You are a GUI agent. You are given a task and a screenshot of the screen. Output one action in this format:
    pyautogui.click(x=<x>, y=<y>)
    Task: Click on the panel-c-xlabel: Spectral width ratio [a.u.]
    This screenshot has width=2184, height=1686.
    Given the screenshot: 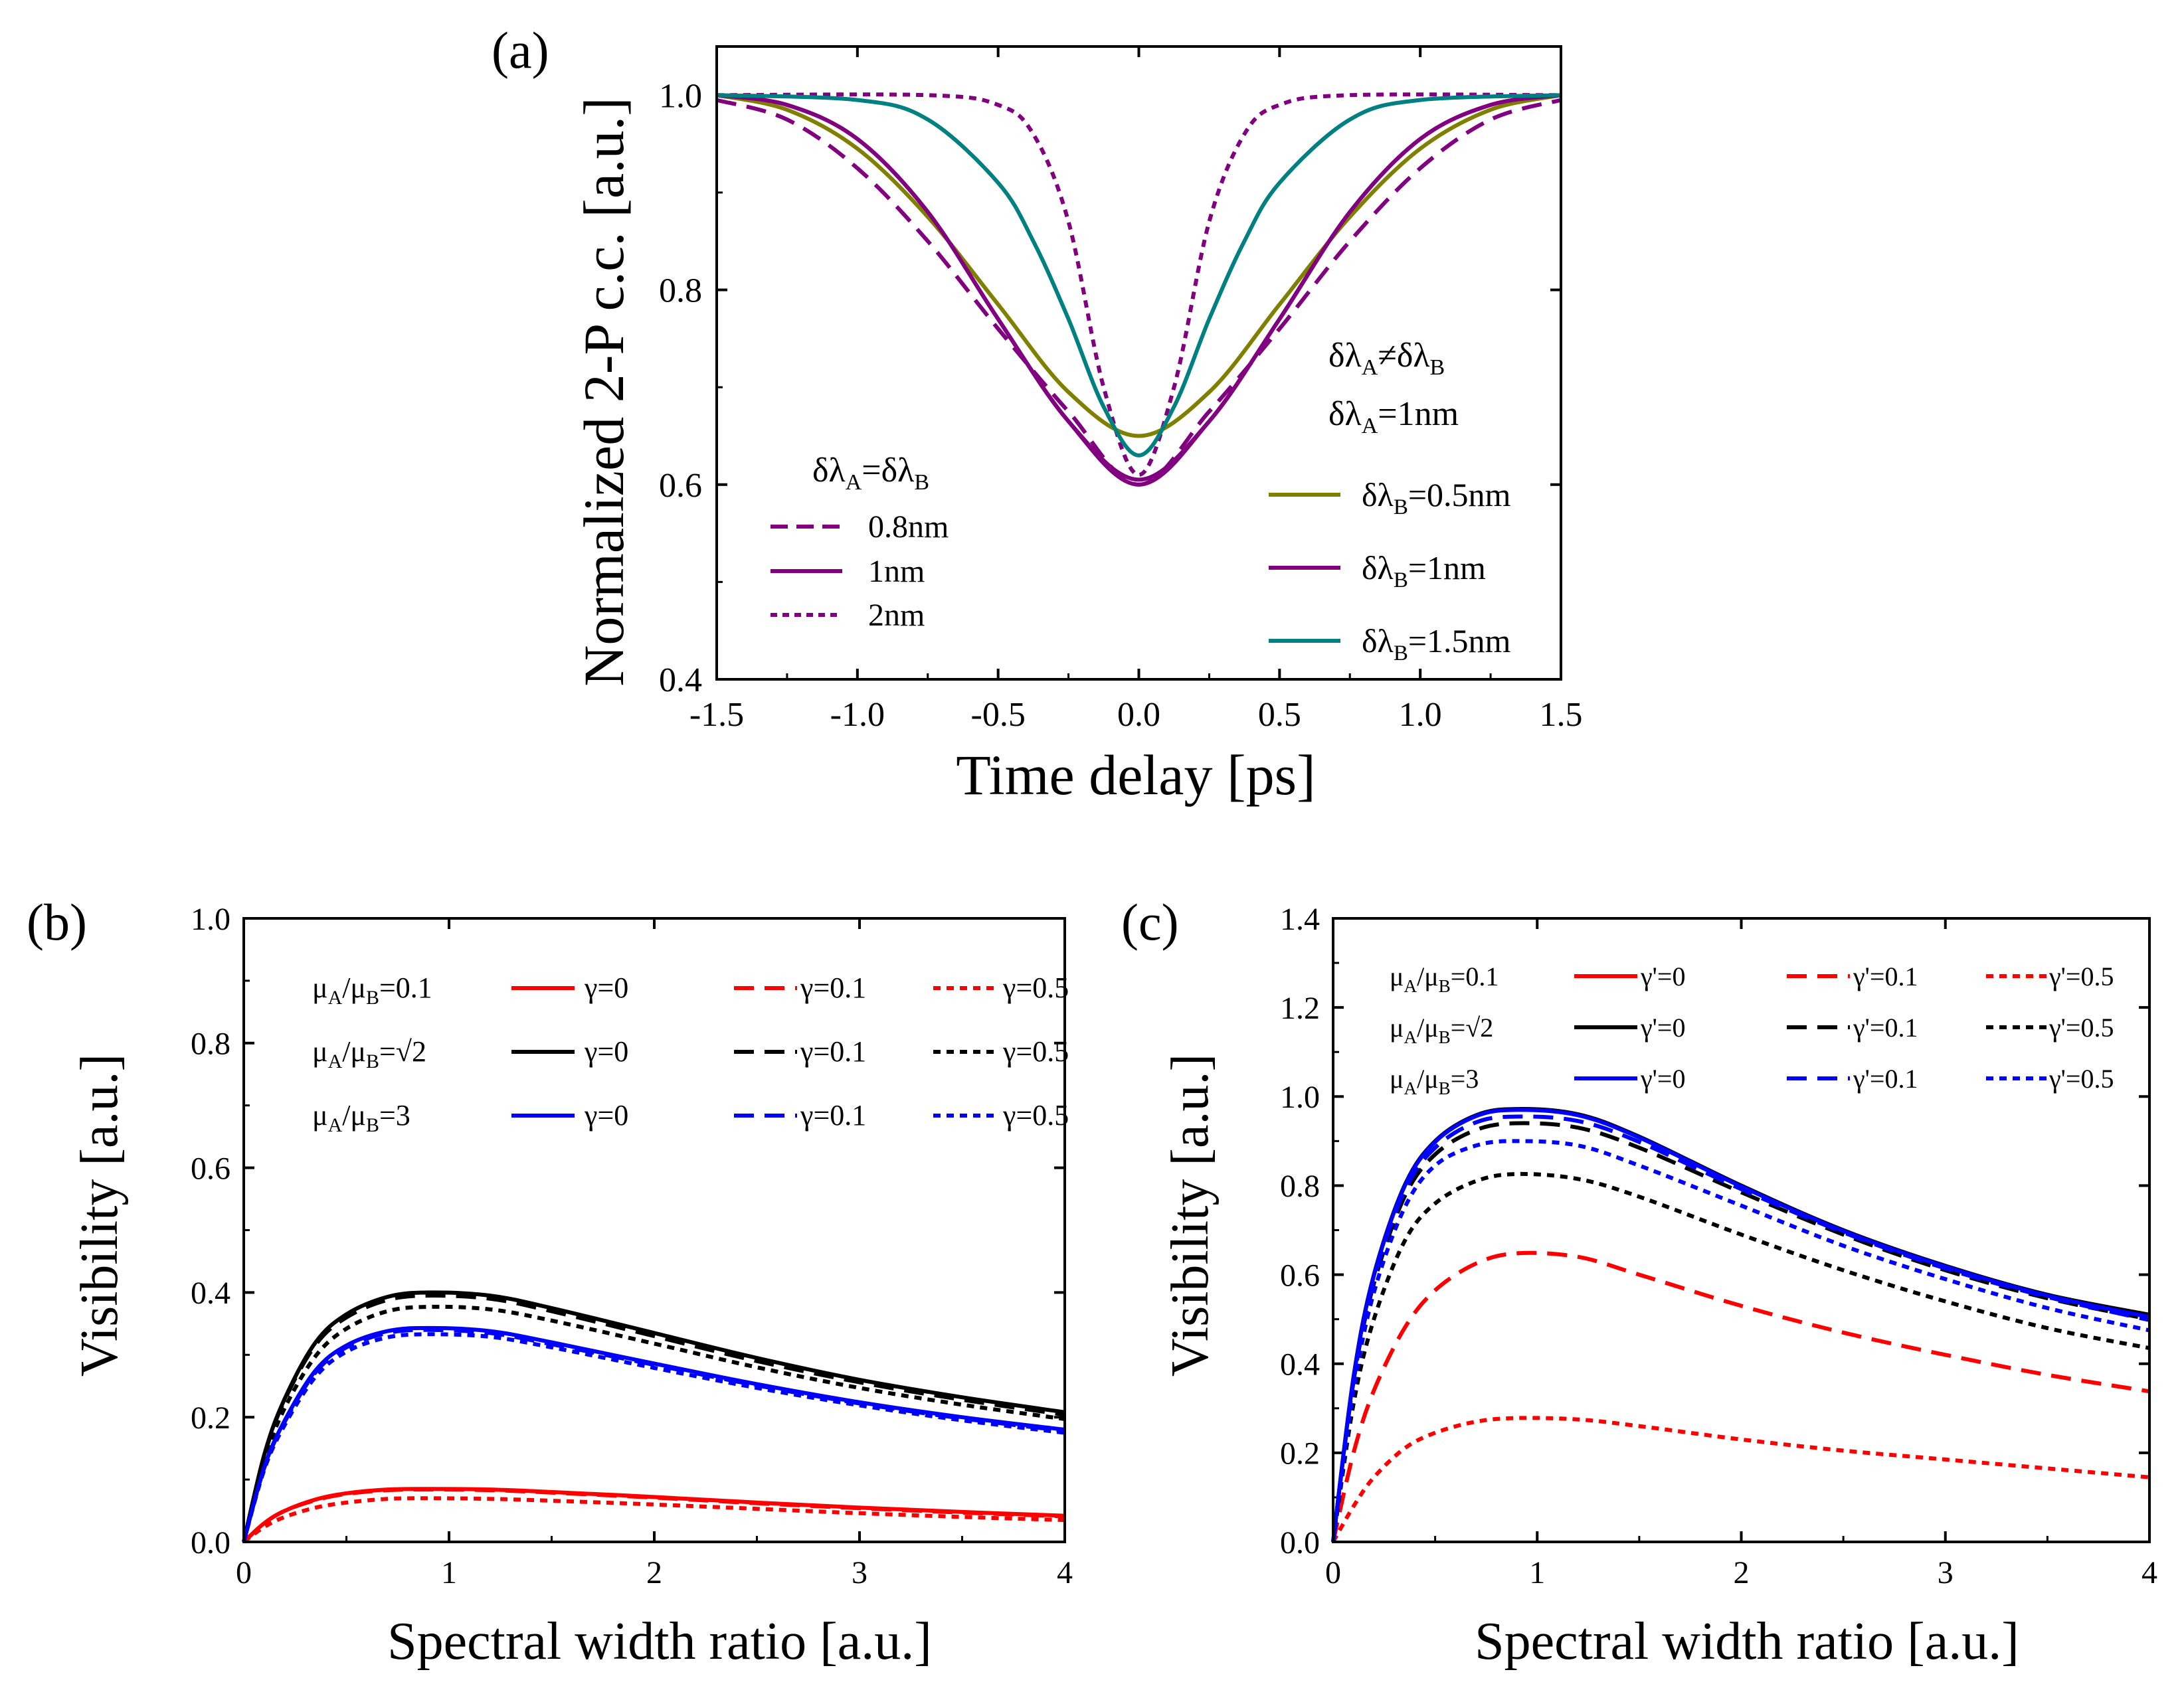 What is the action you would take?
    pyautogui.click(x=1747, y=1641)
    